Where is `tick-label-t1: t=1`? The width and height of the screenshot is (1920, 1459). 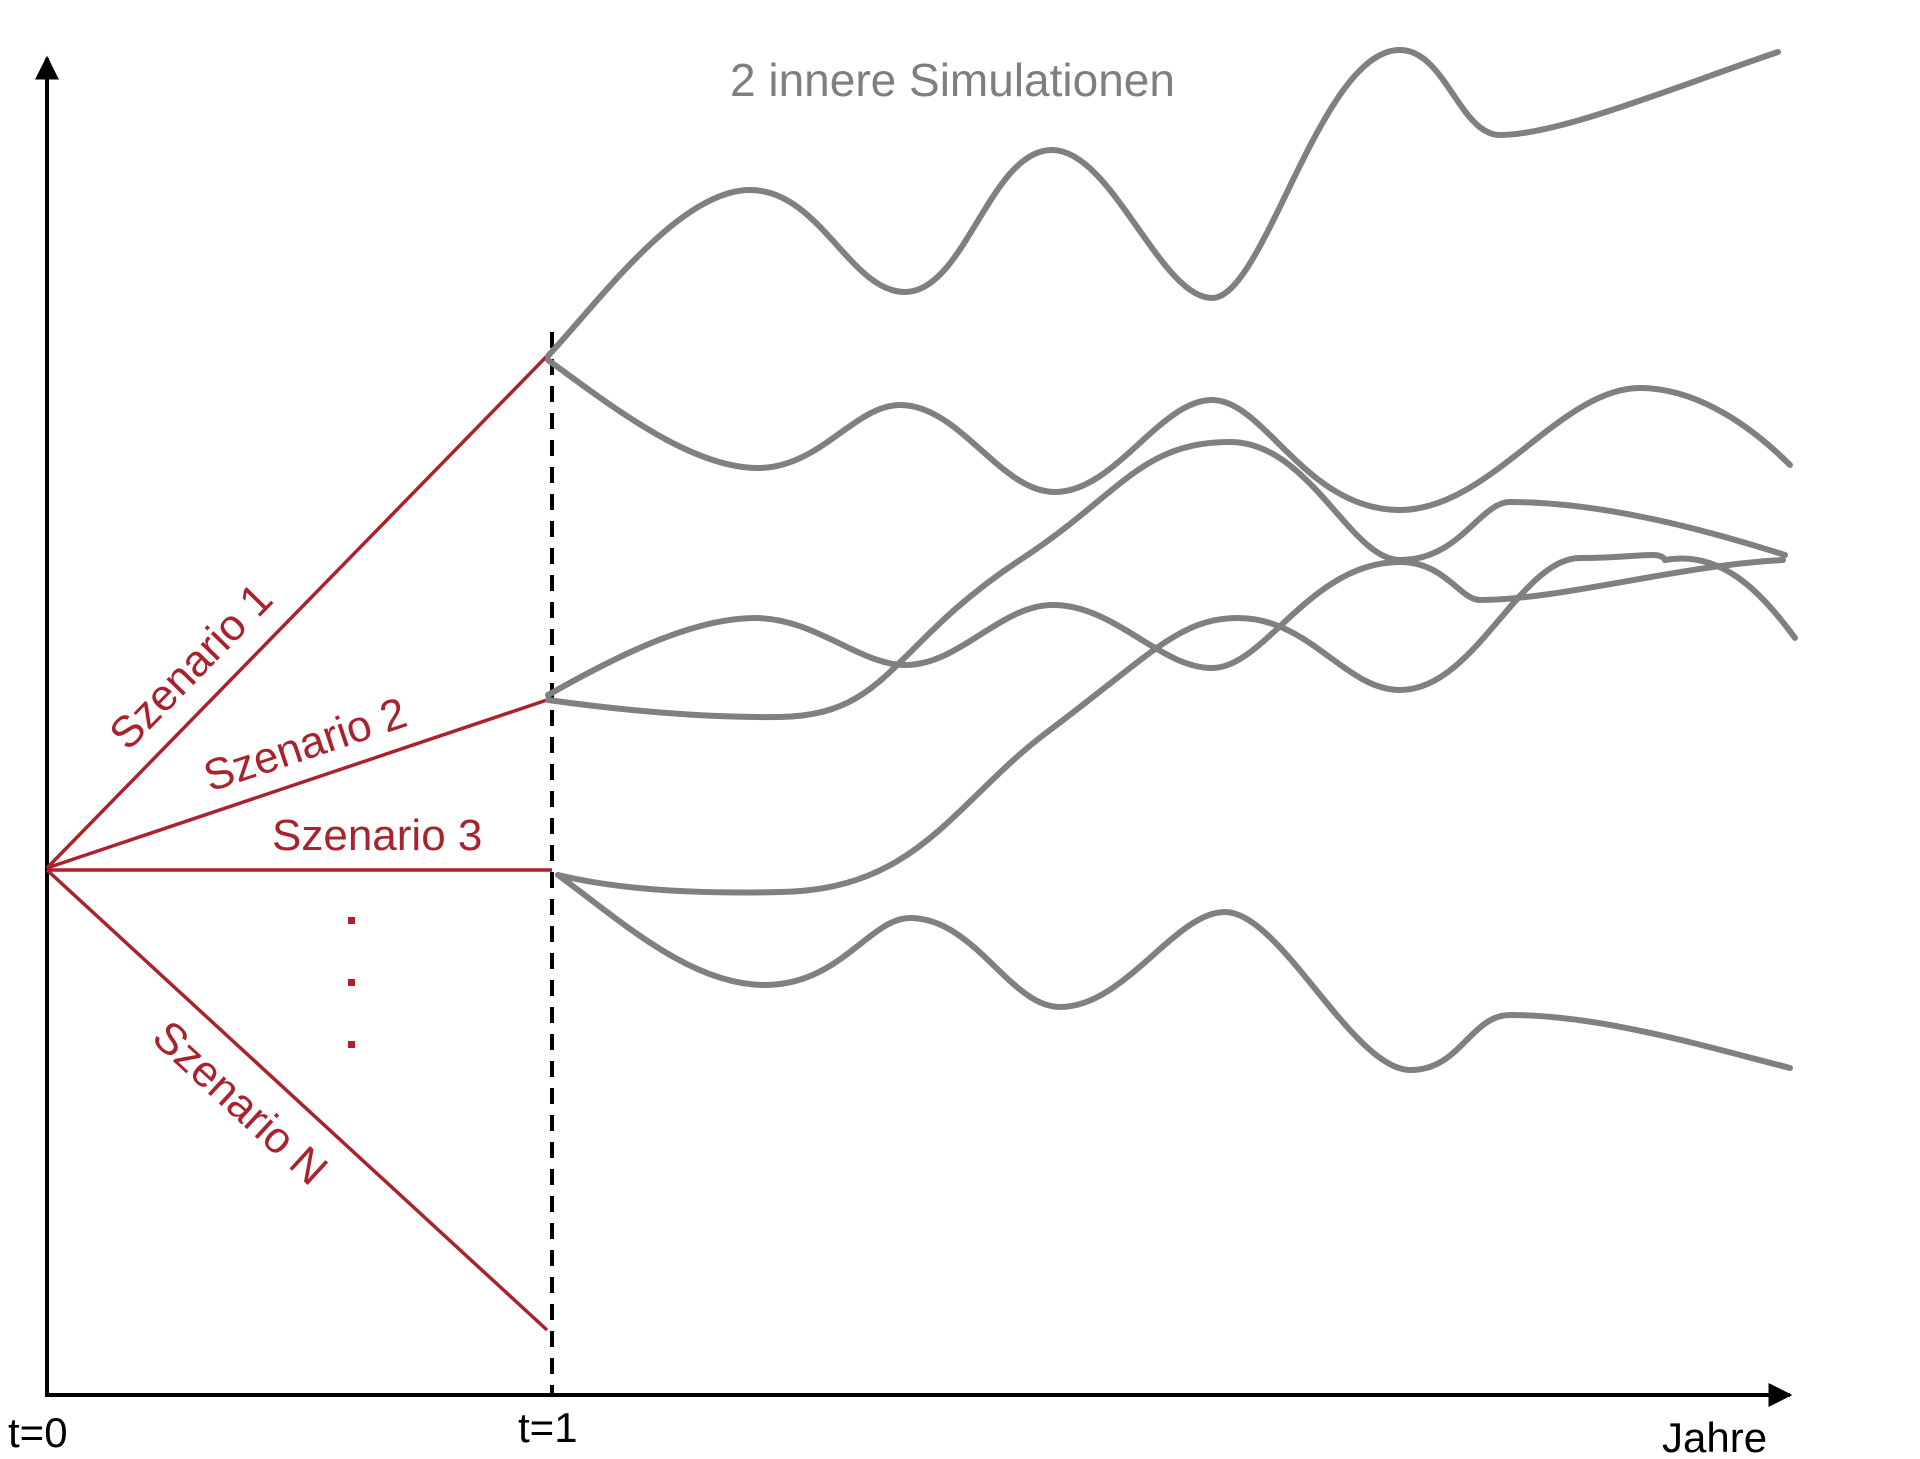 tick-label-t1: t=1 is located at coordinates (548, 1427).